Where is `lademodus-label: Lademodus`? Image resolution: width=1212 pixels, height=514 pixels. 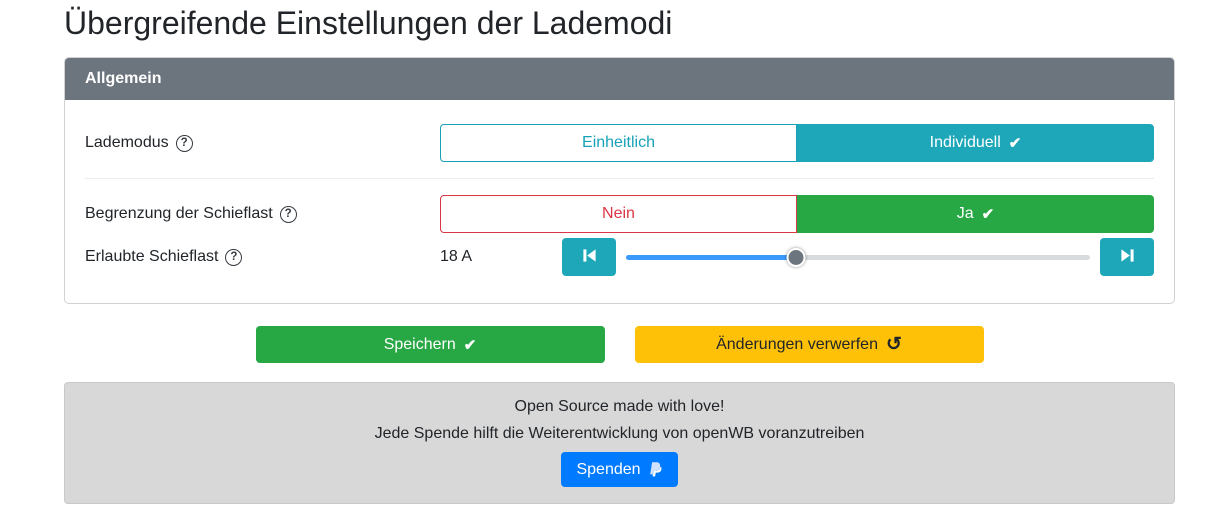 lademodus-label: Lademodus is located at coordinates (127, 142).